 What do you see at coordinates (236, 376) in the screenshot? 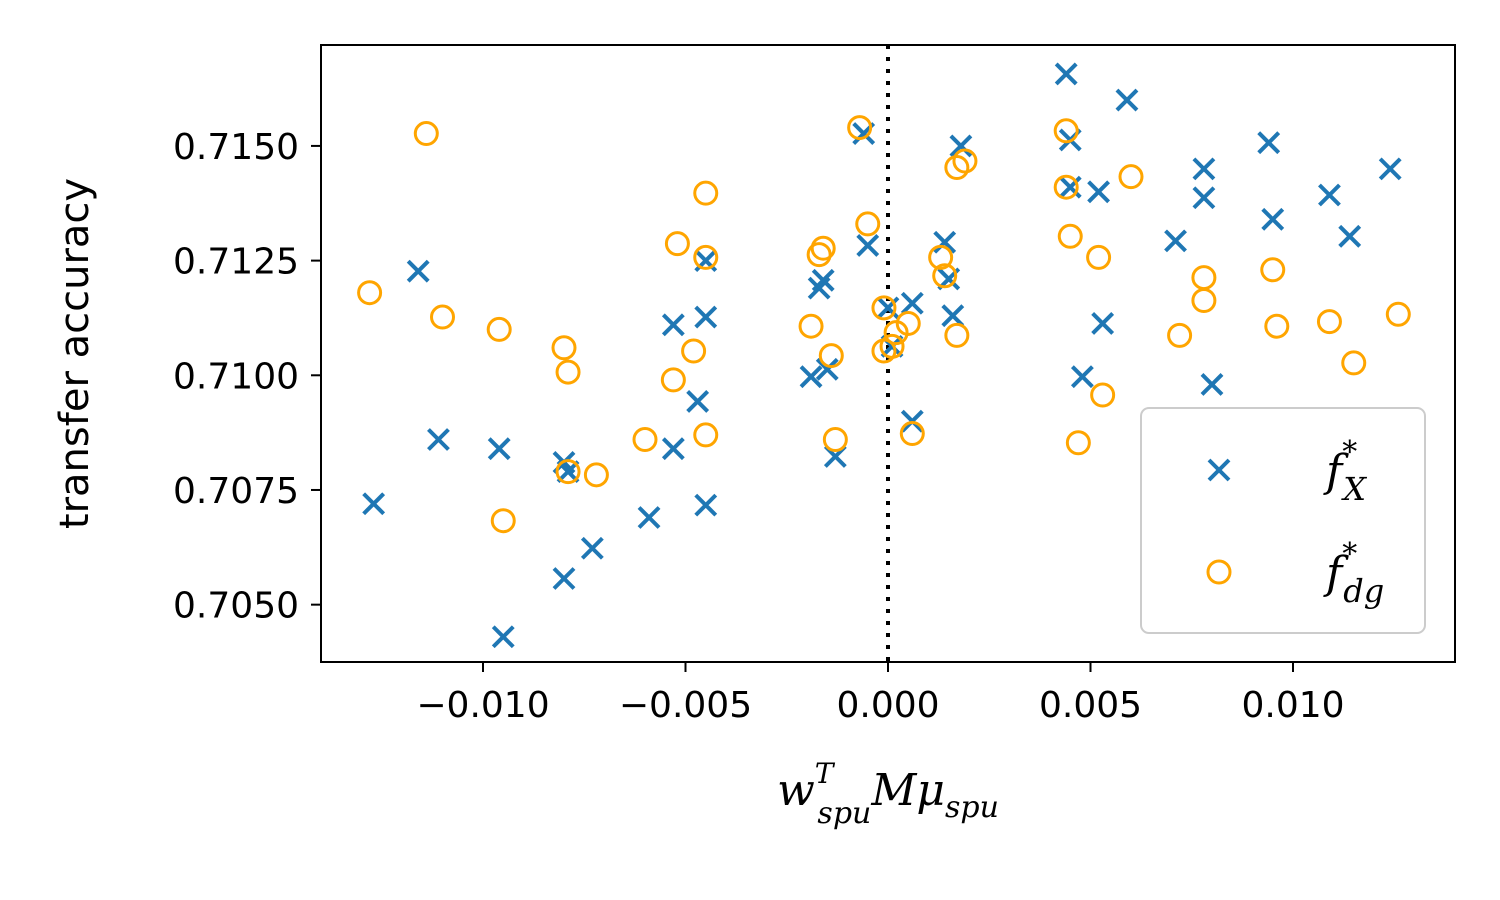
I see `y-tick-label: 0.7100` at bounding box center [236, 376].